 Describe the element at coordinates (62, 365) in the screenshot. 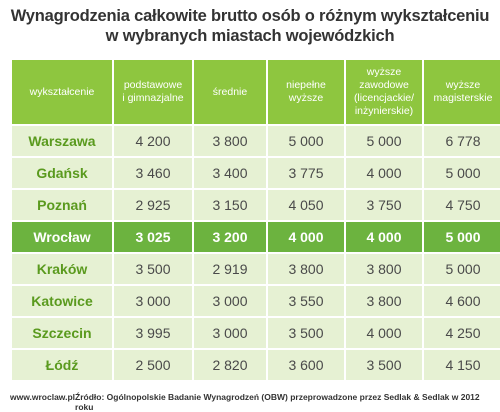

I see `city-cell: Łódź` at that location.